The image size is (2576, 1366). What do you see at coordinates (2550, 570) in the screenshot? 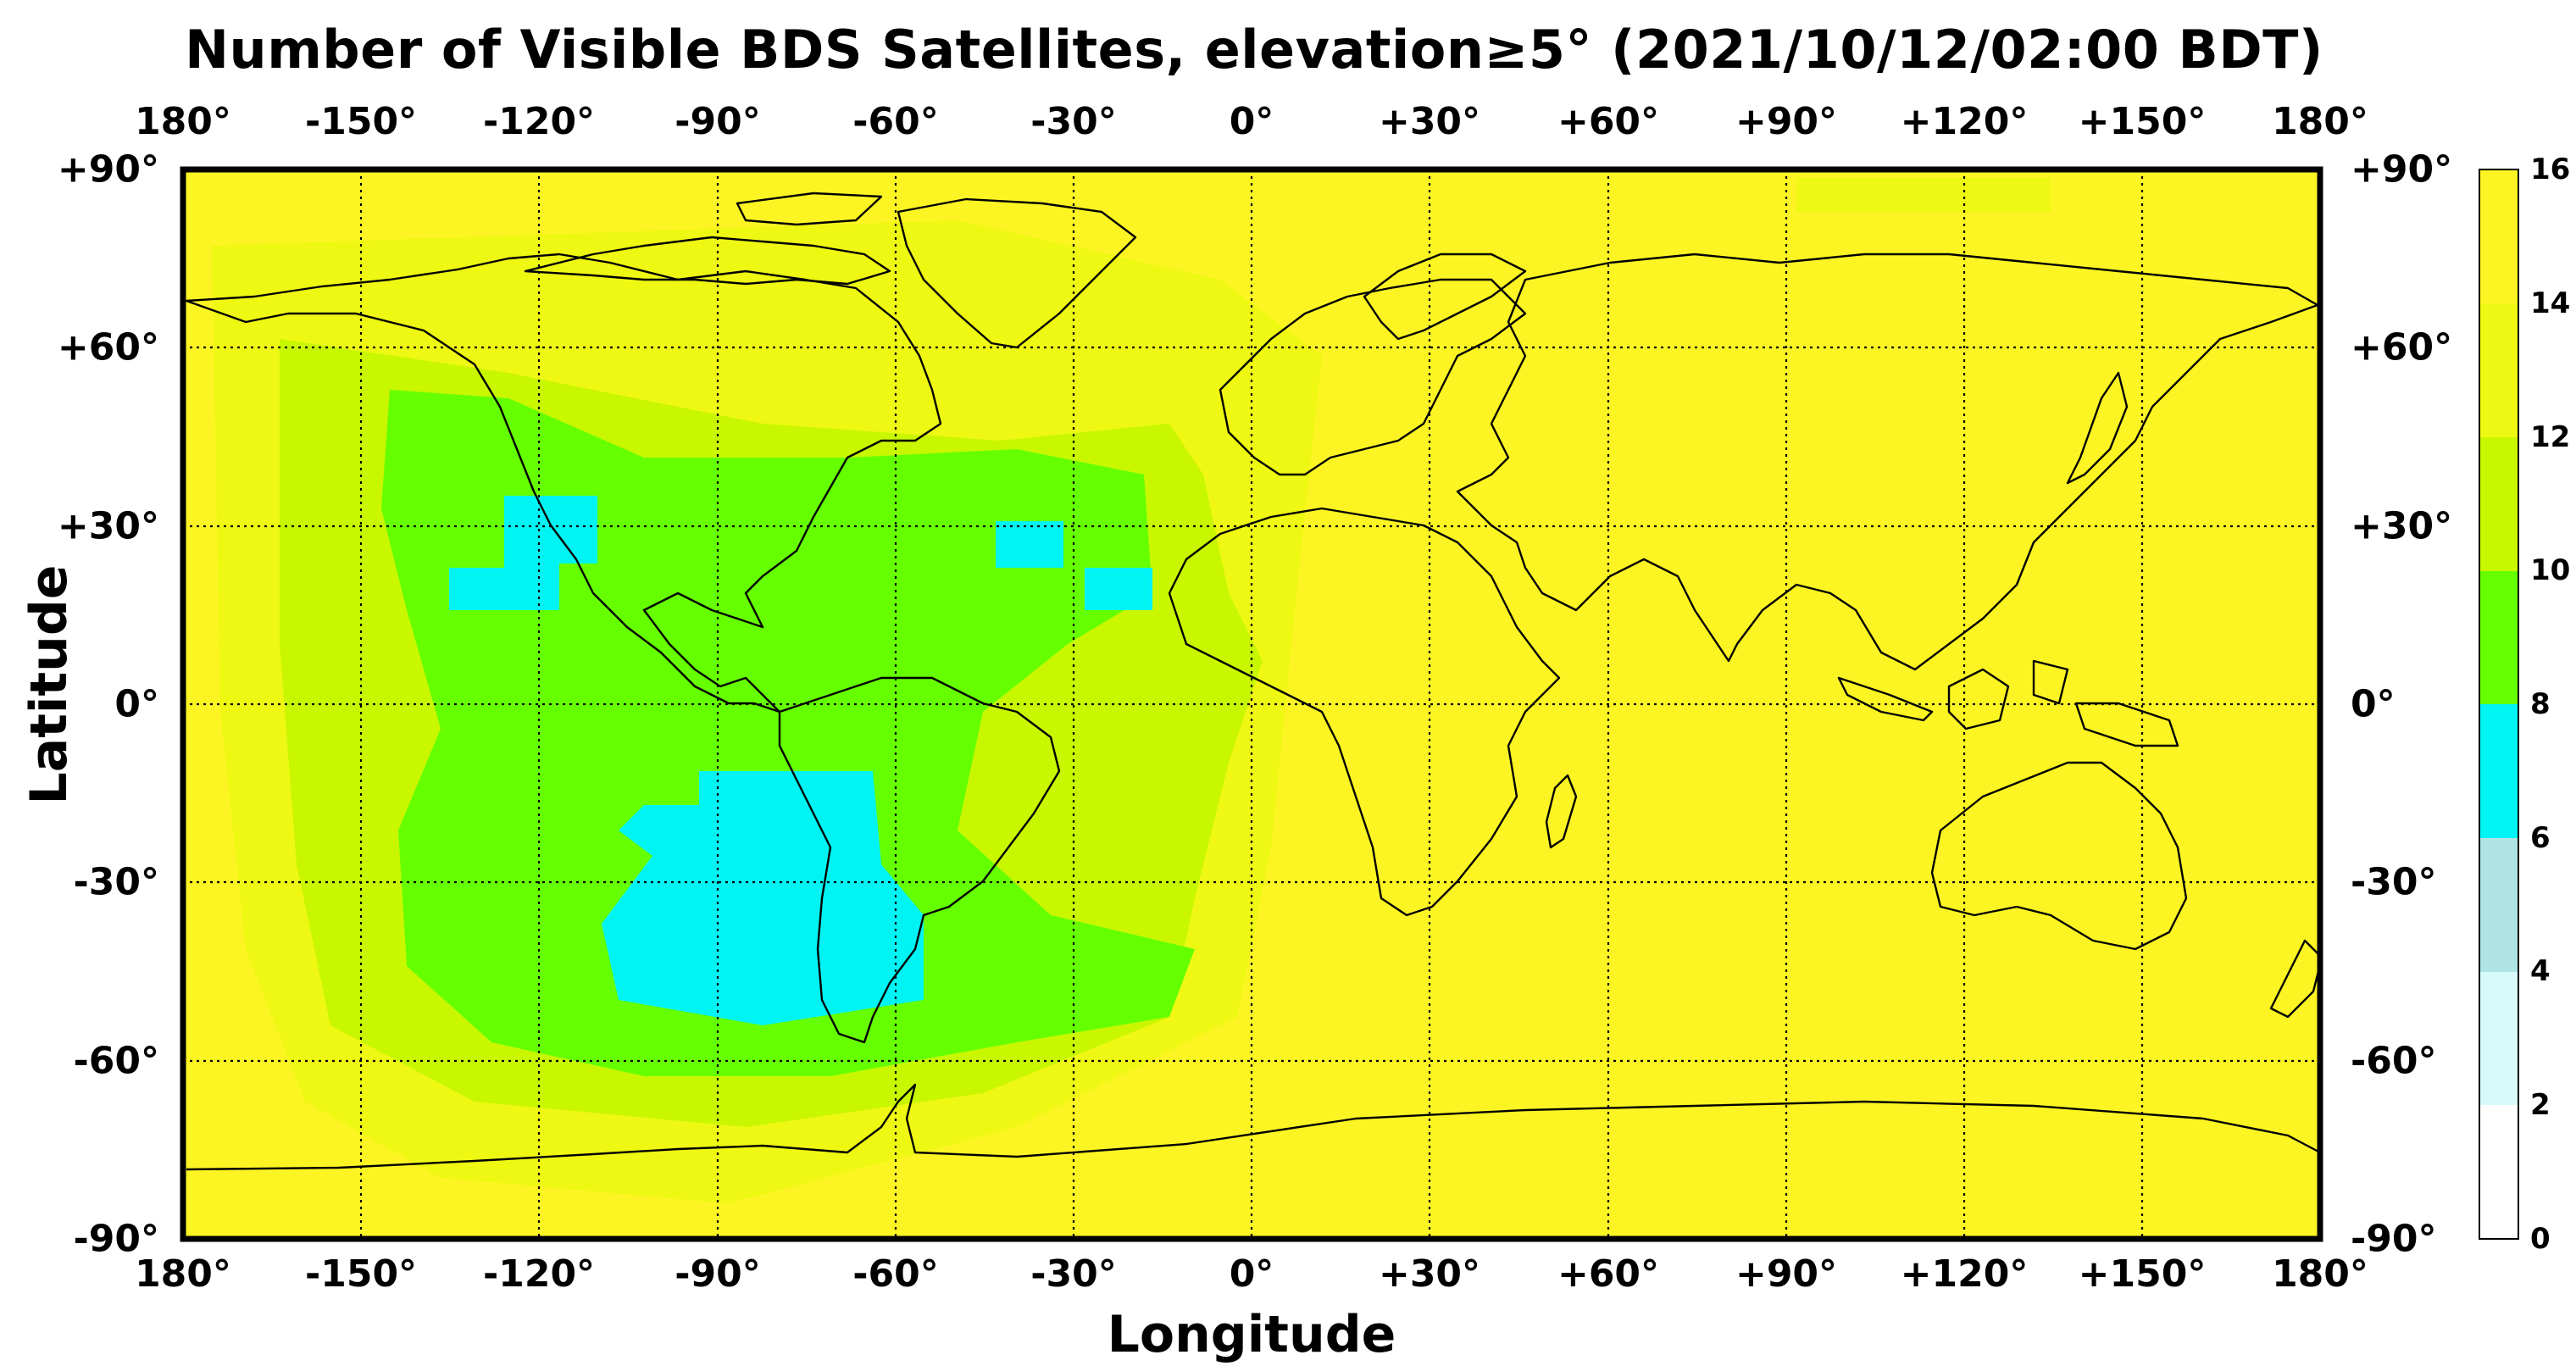
I see `colorbar-tick: 10` at bounding box center [2550, 570].